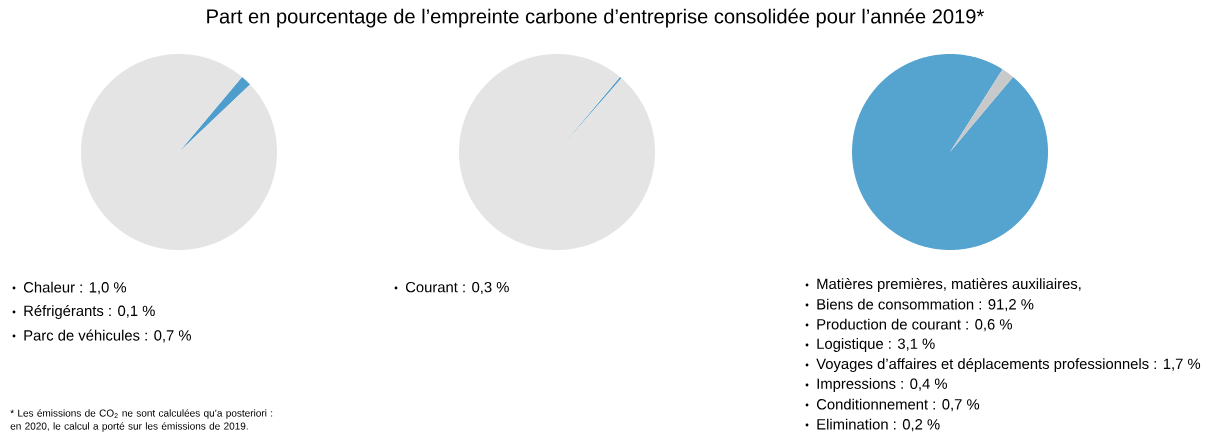  What do you see at coordinates (915, 325) in the screenshot?
I see `text: Production de courant : 0,6 %` at bounding box center [915, 325].